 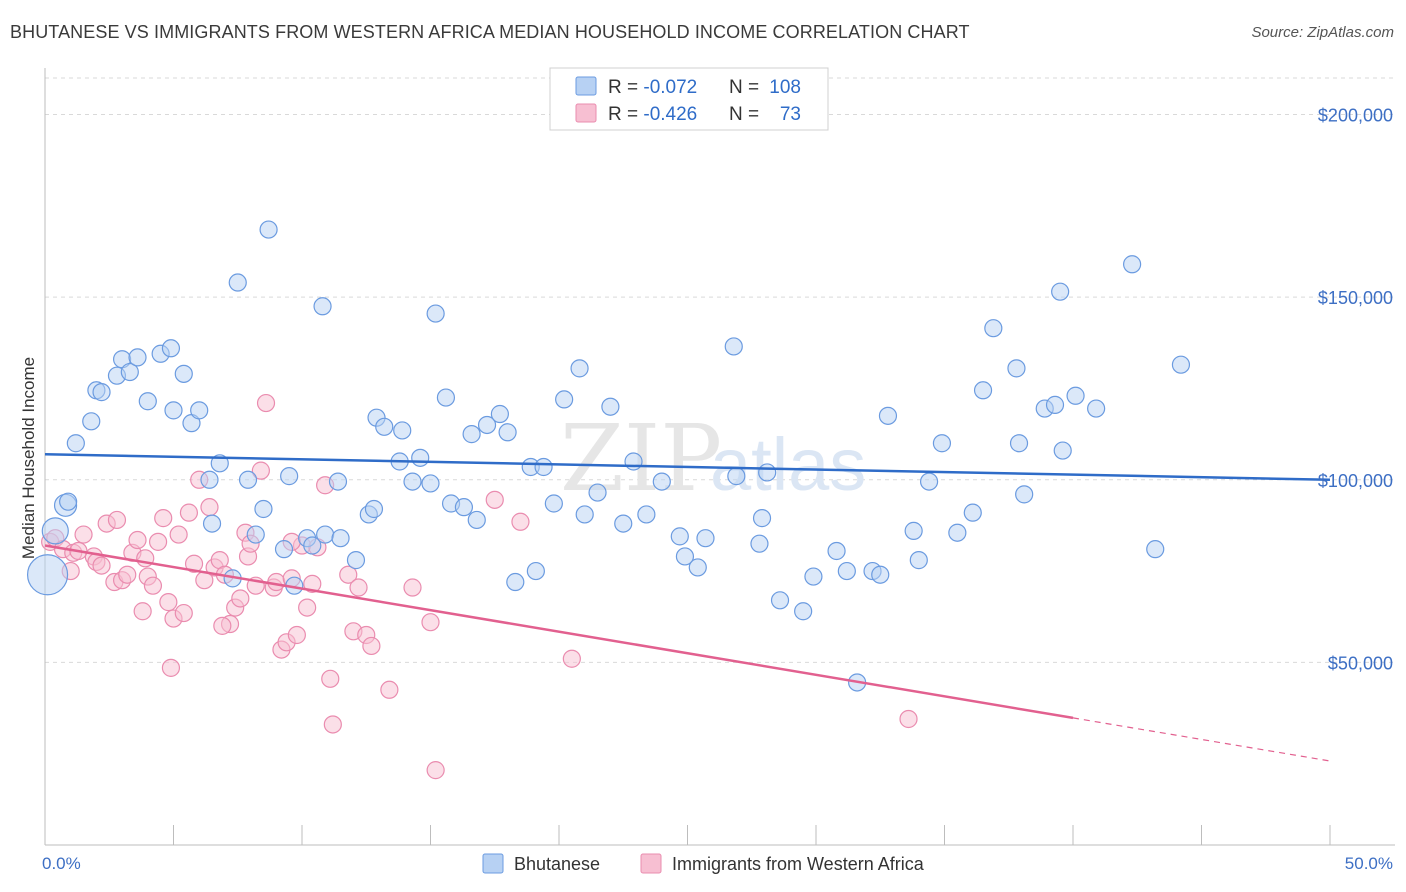 I want to click on y-tick-label-2: $150,000, so click(x=1355, y=298).